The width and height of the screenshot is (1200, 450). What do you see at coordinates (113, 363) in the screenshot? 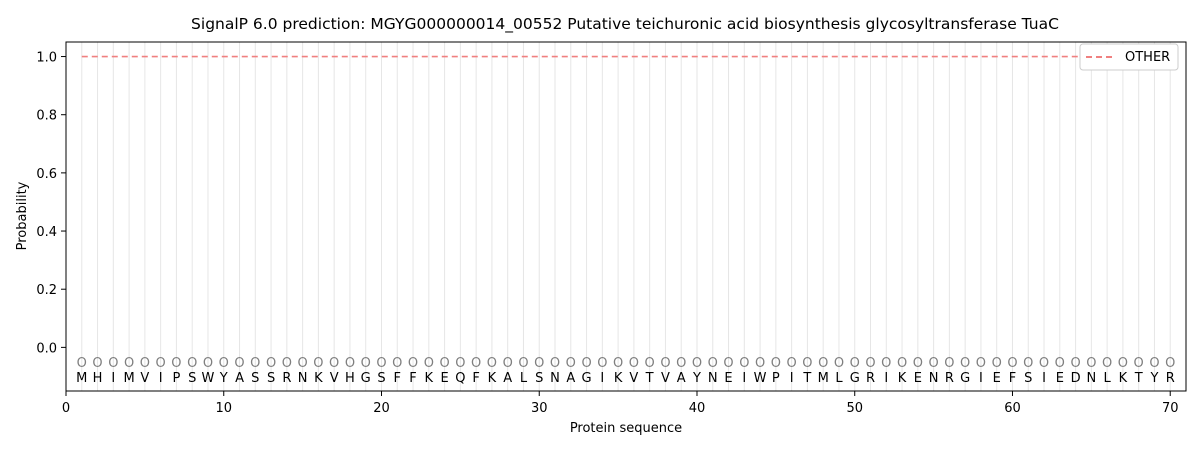
I see `region-label-3: O` at bounding box center [113, 363].